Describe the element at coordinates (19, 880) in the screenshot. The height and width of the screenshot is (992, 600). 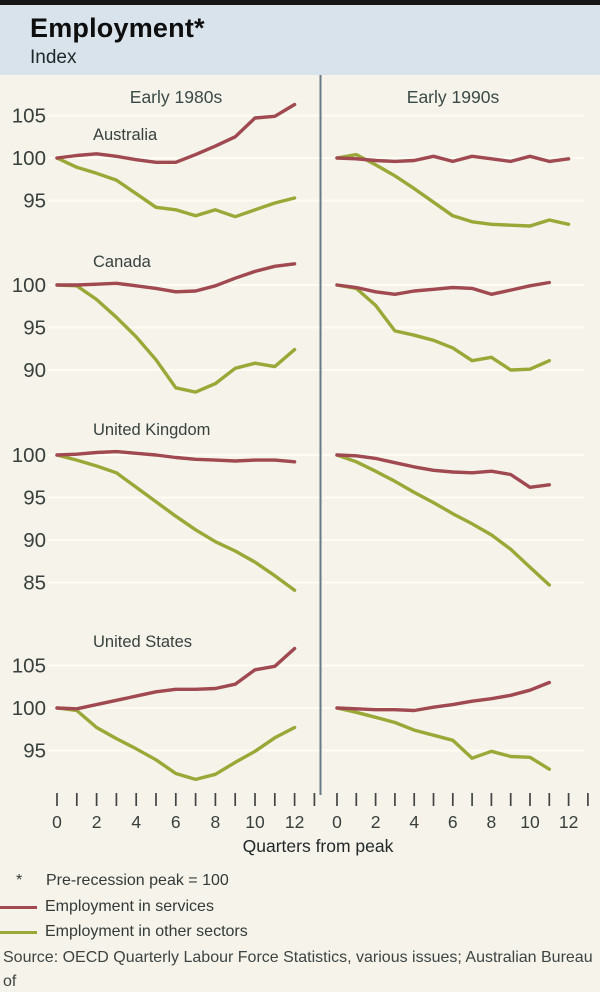
I see `asterisk-marker: *` at that location.